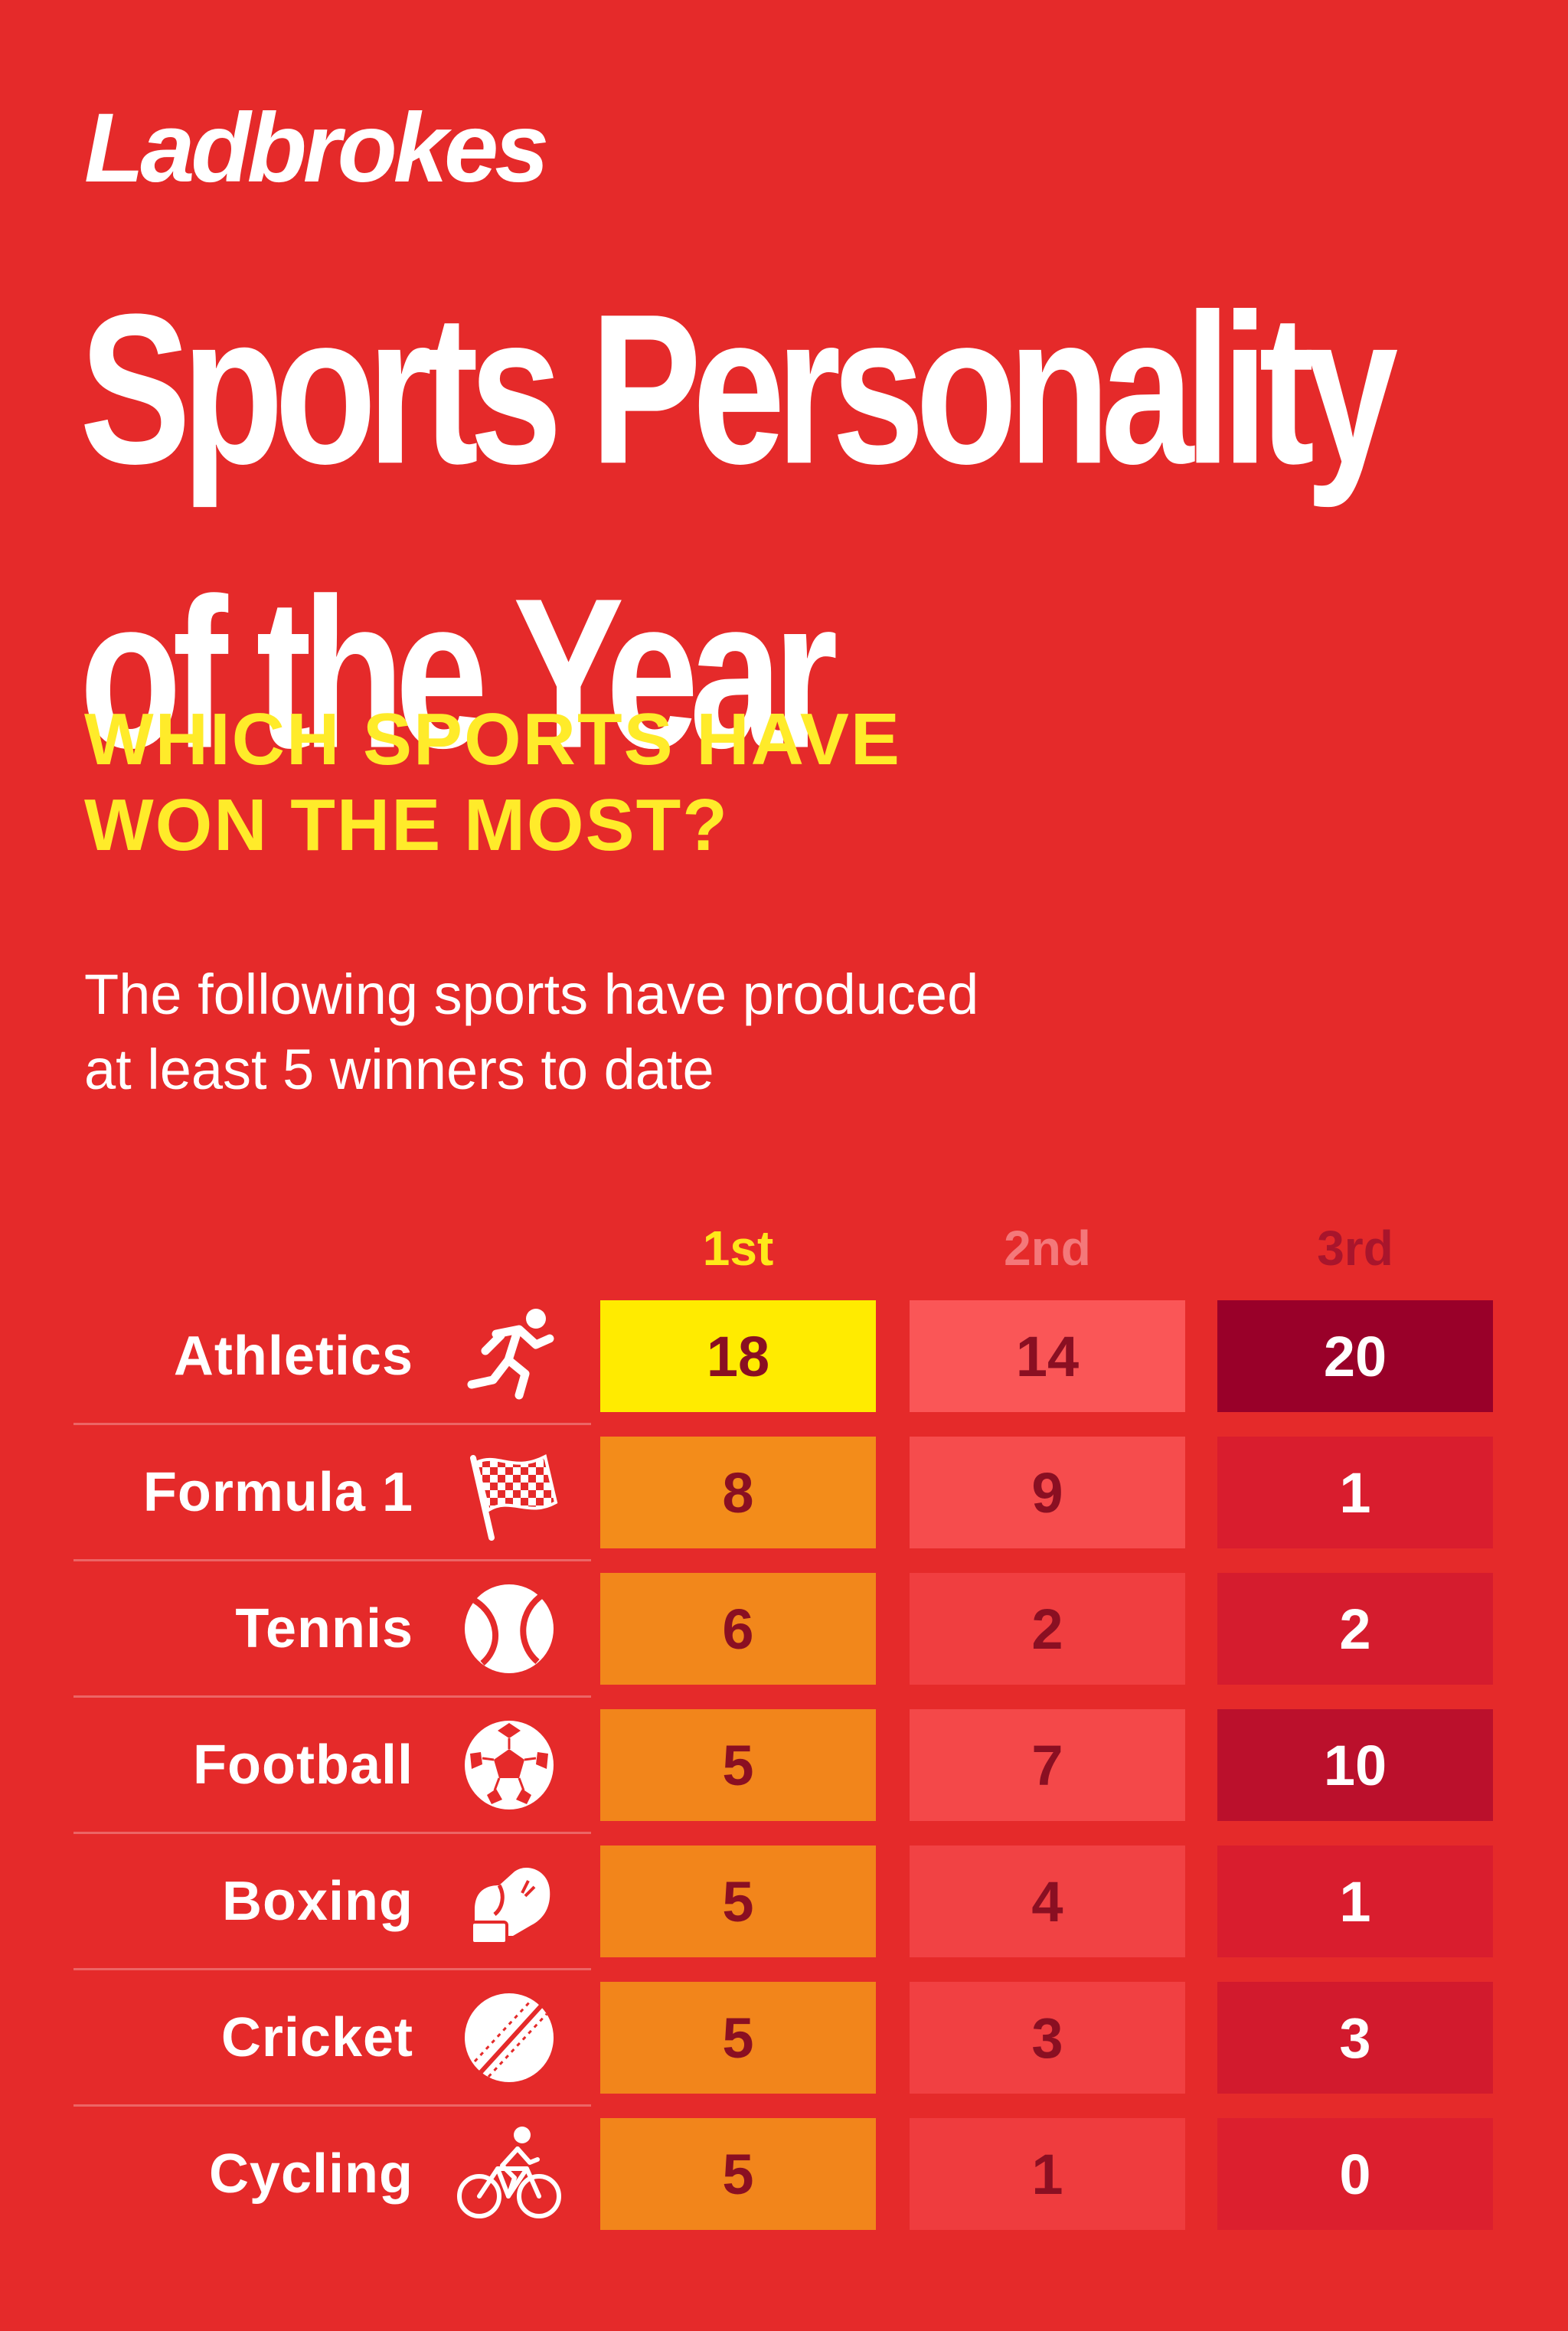 The width and height of the screenshot is (1568, 2331). What do you see at coordinates (316, 148) in the screenshot?
I see `brand-logo: Ladbrokes` at bounding box center [316, 148].